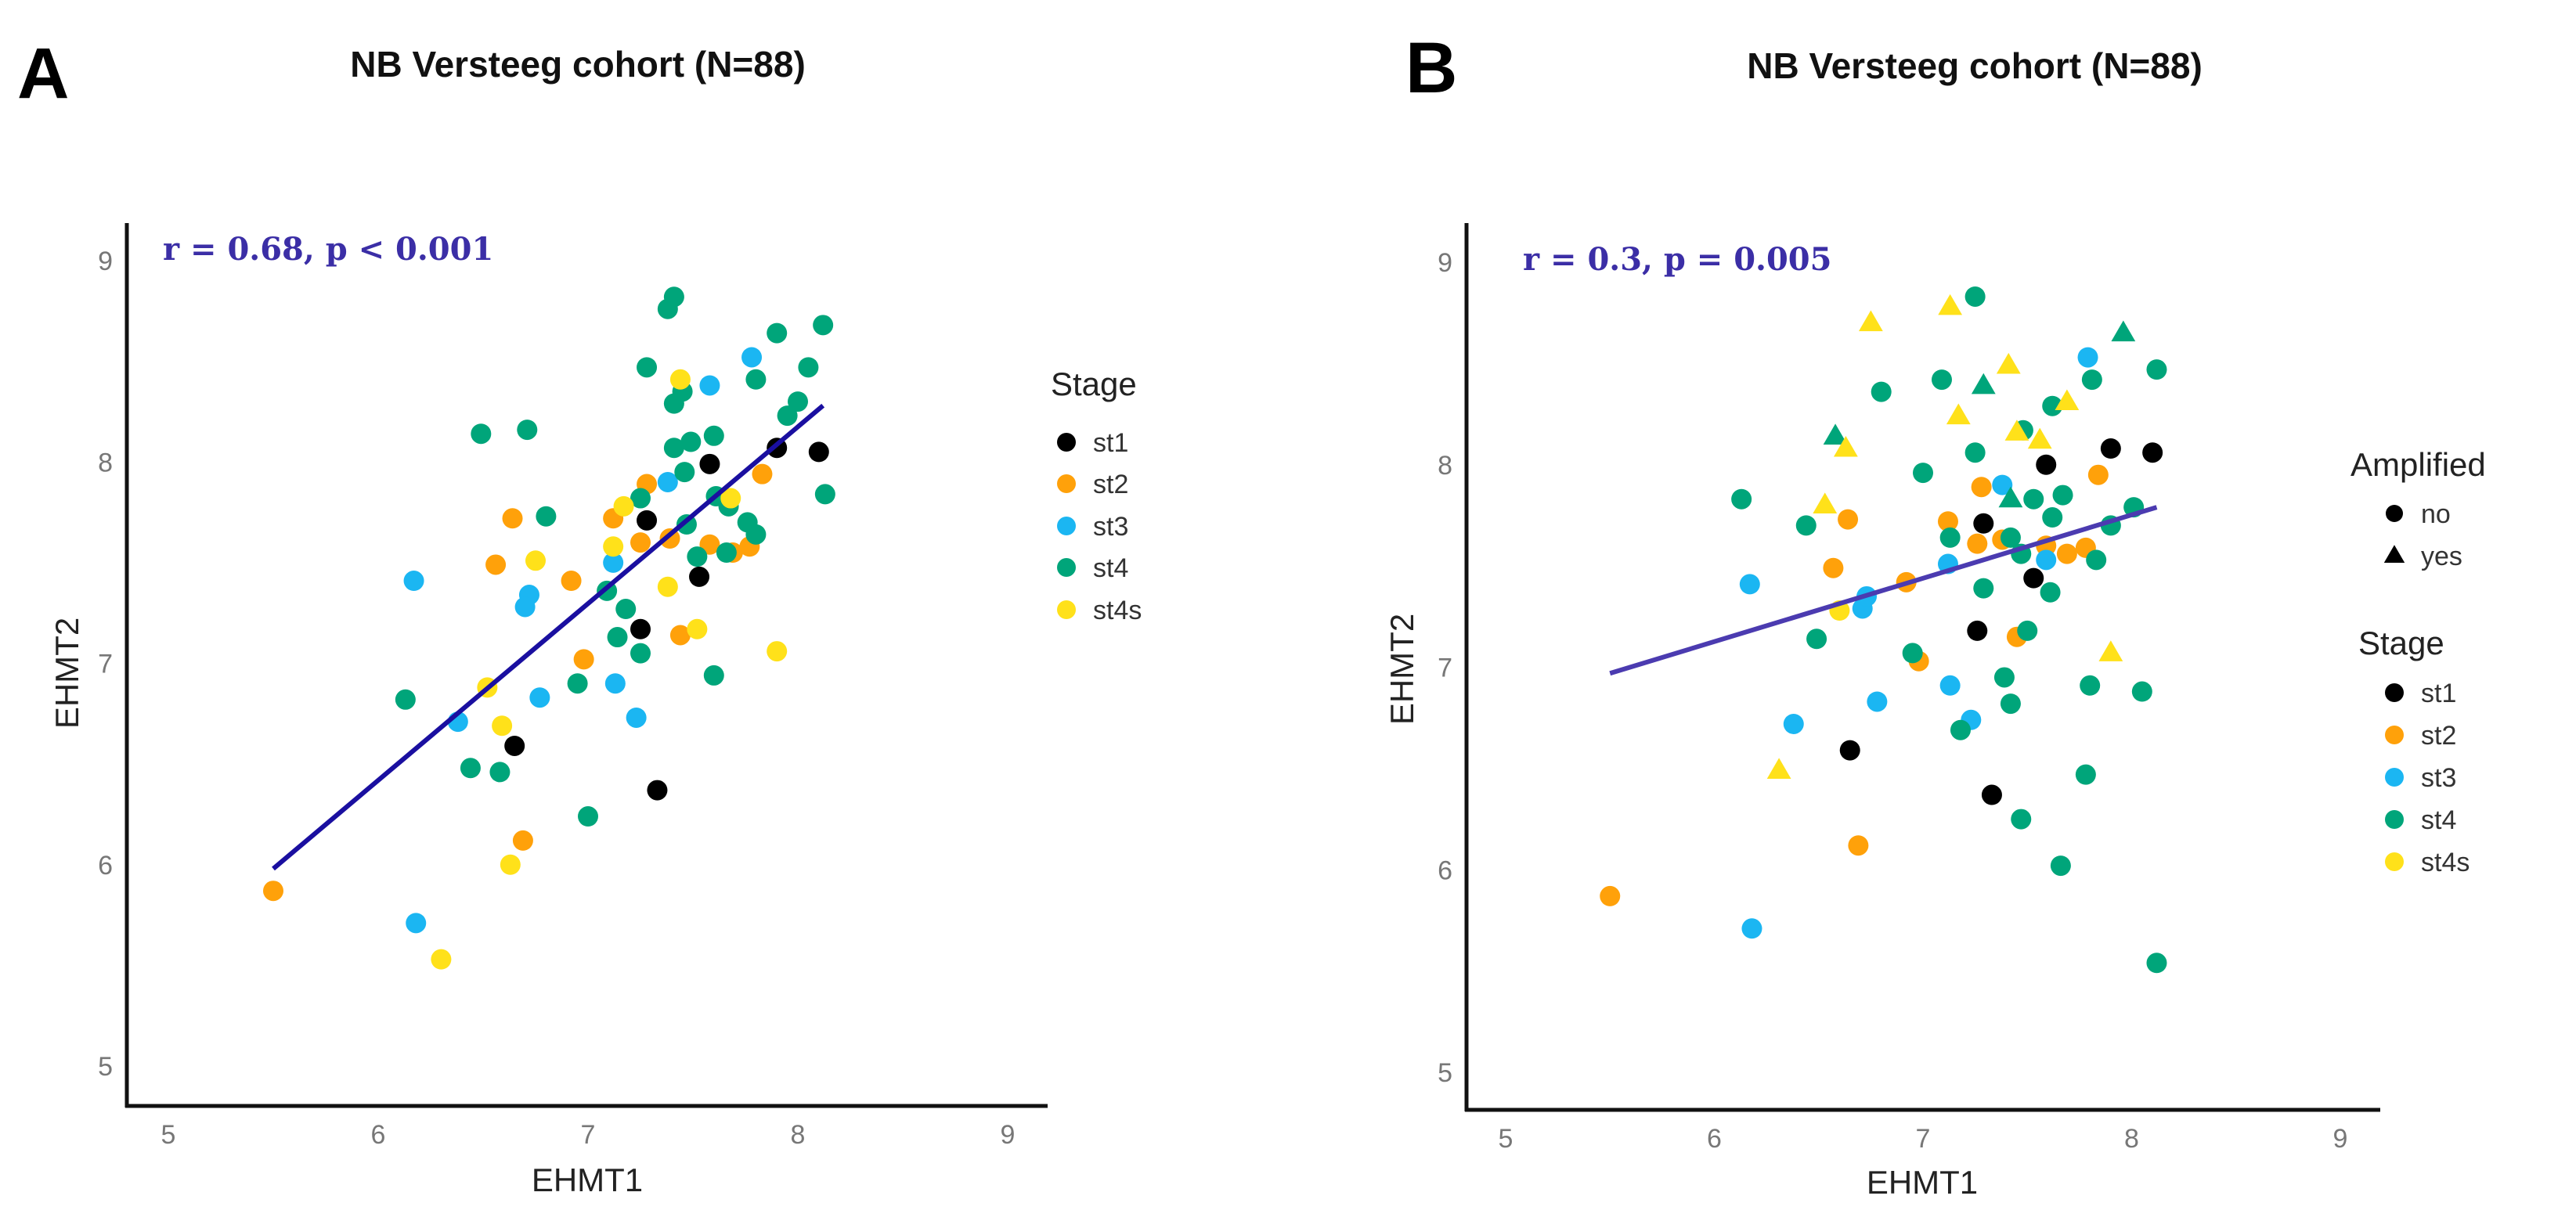 This screenshot has height=1221, width=2576. Describe the element at coordinates (2439, 778) in the screenshot. I see `legend-label-st3: st3` at that location.